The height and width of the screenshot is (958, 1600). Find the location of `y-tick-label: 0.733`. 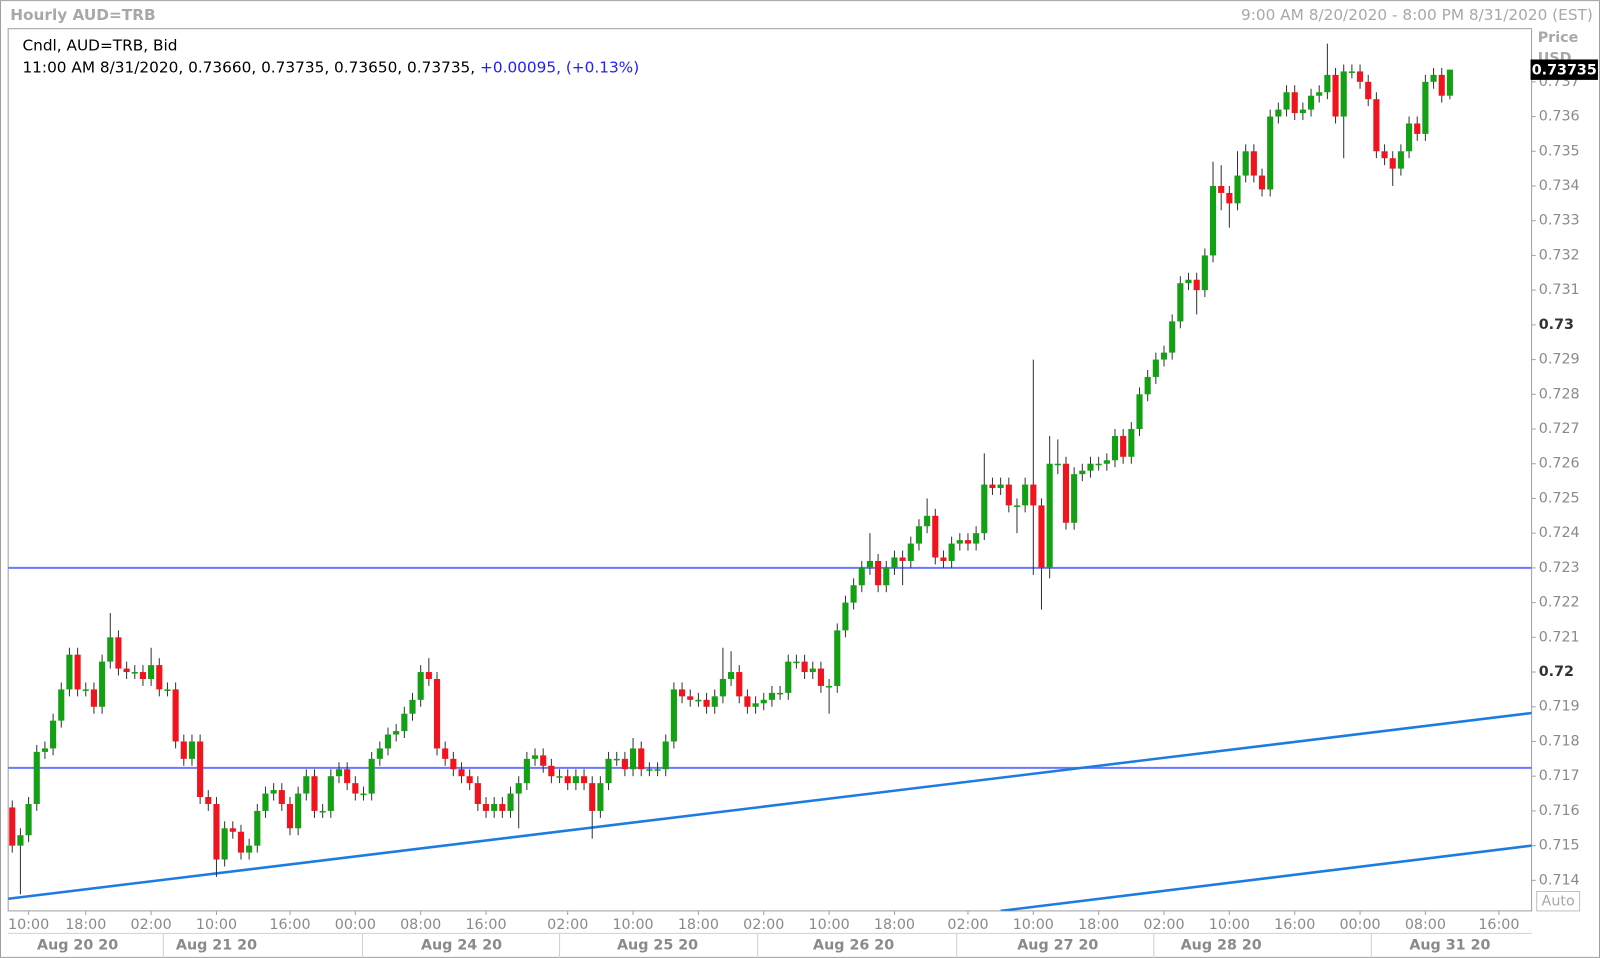

y-tick-label: 0.733 is located at coordinates (1559, 221).